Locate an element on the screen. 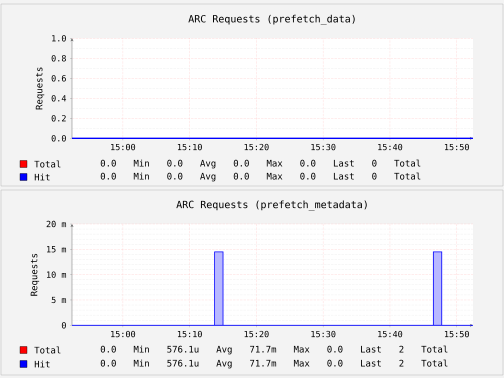 The height and width of the screenshot is (378, 504). y-tick-label: 0.6 is located at coordinates (59, 78).